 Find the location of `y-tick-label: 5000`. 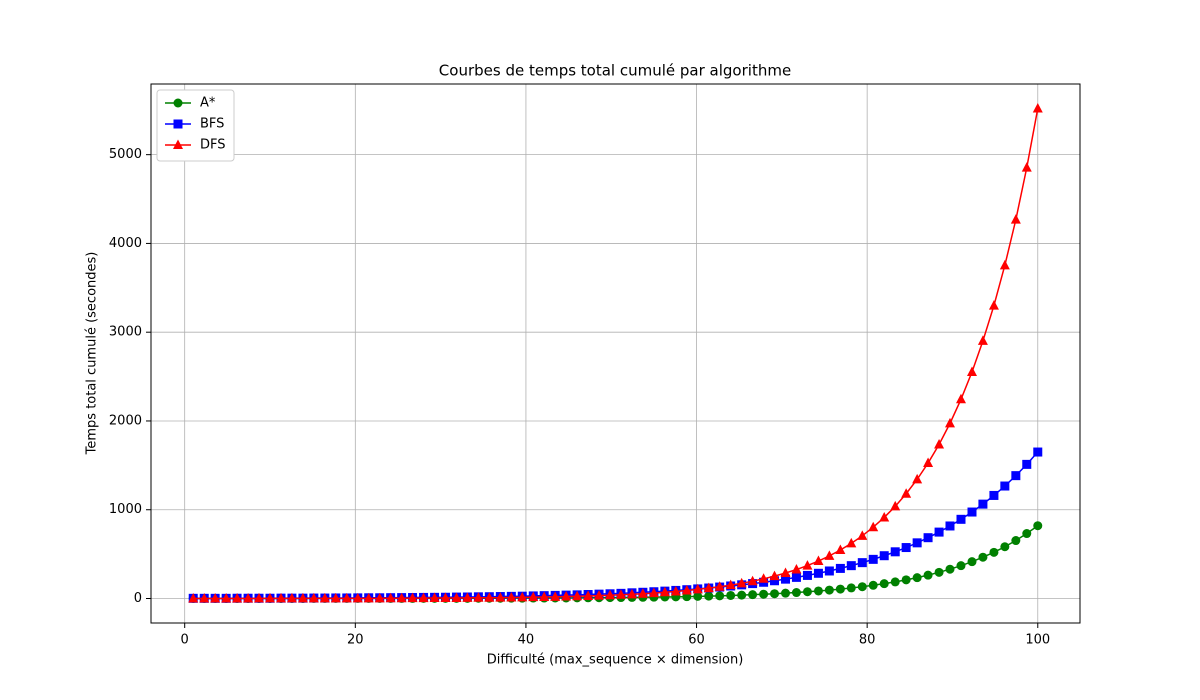

y-tick-label: 5000 is located at coordinates (125, 154).